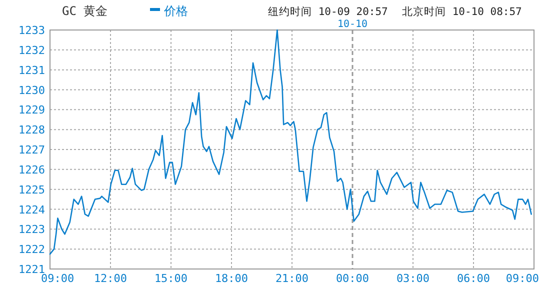 This screenshot has height=300, width=540. Describe the element at coordinates (31, 50) in the screenshot. I see `y-tick-label: 1232` at that location.